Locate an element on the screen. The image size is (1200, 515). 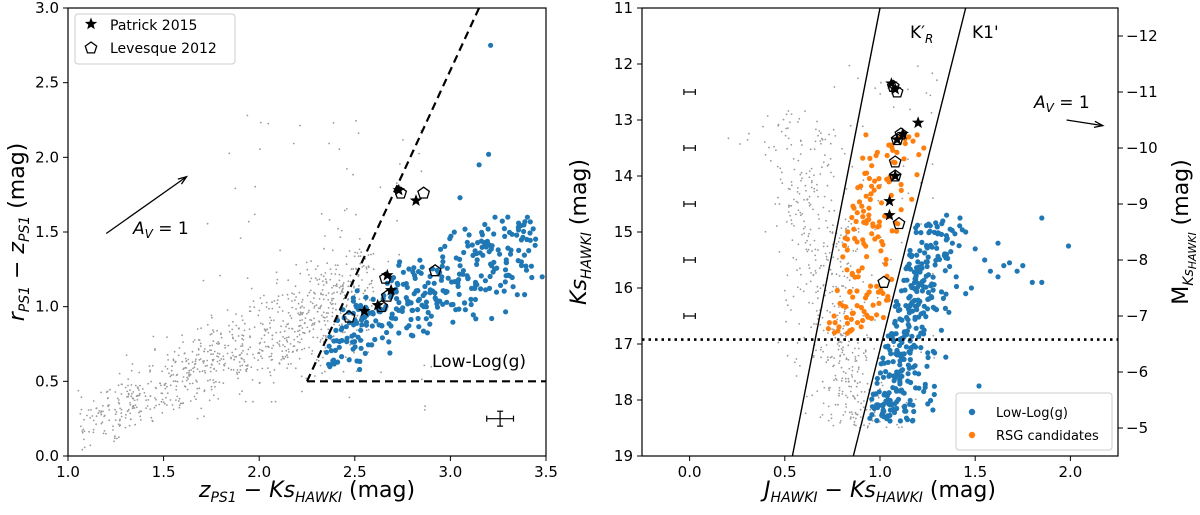
x-tick-label: 3.5 is located at coordinates (546, 472).